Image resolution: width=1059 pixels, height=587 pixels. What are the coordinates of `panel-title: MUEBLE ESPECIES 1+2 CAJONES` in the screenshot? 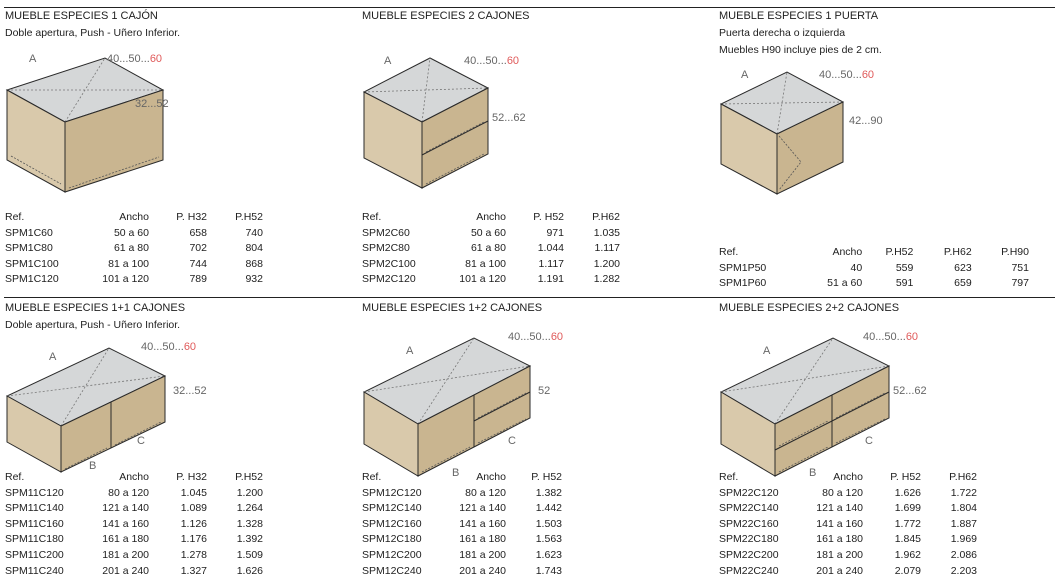 It's located at (452, 308).